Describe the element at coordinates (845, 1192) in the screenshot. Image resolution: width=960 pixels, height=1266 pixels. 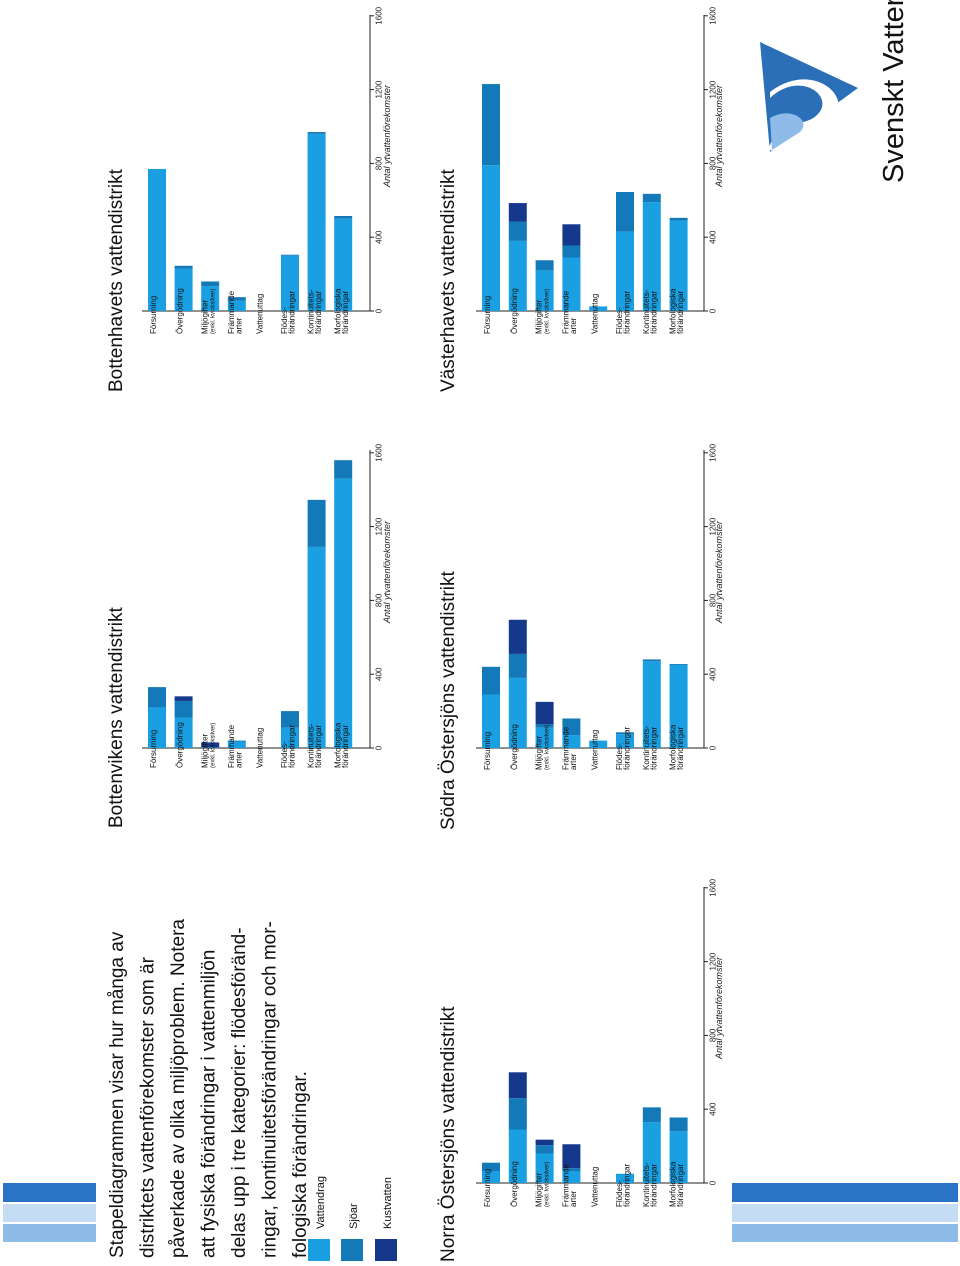
I see `right-stripe-dark` at that location.